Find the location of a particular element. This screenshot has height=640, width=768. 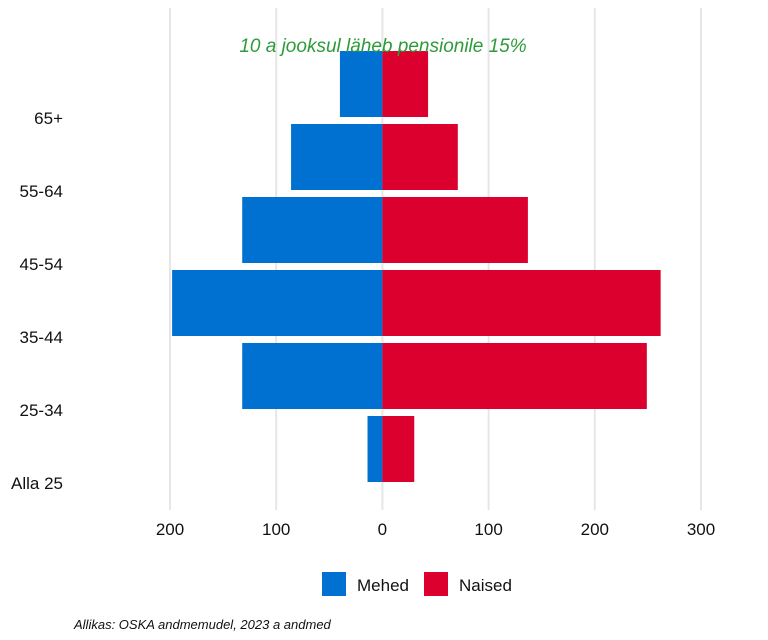

legend-swatch-mehed is located at coordinates (334, 584).